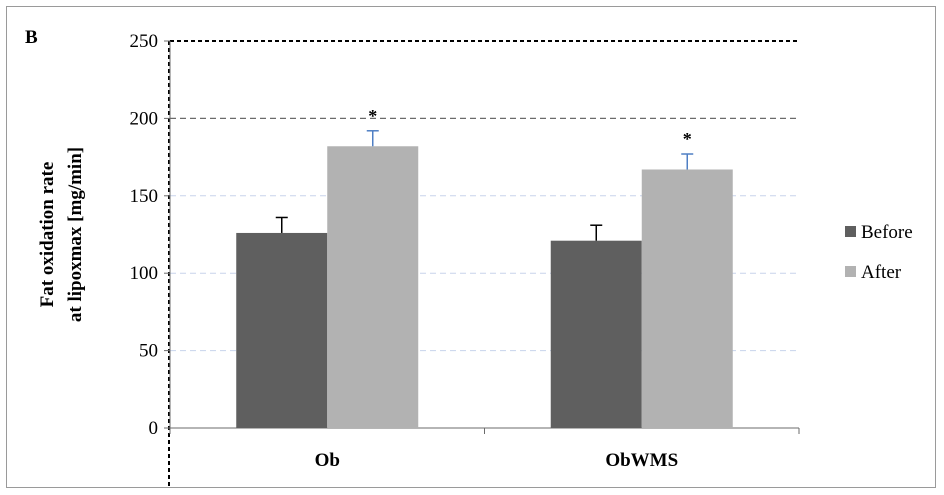 This screenshot has width=944, height=495. What do you see at coordinates (850, 271) in the screenshot?
I see `legend-swatch-after` at bounding box center [850, 271].